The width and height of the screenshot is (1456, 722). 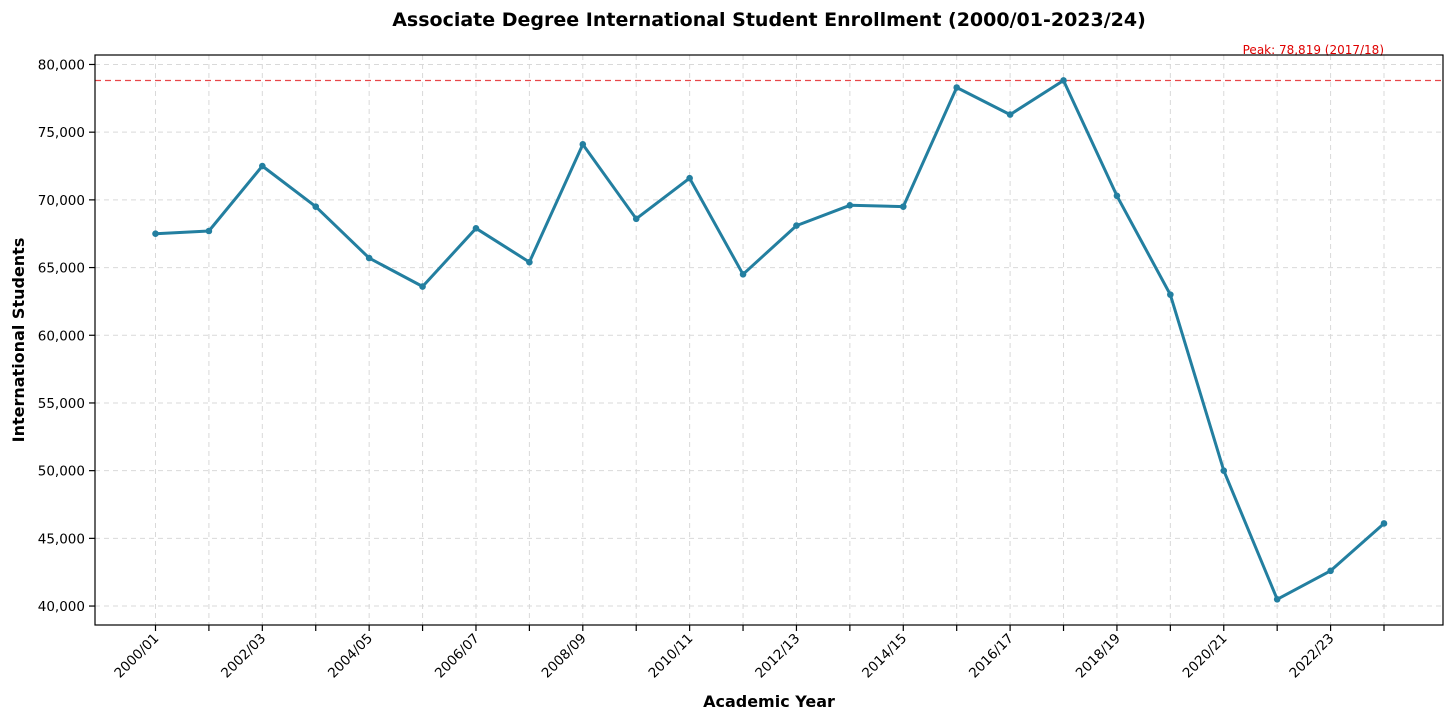 I want to click on peak-annotation: Peak: 78,819 (2017/18), so click(x=1313, y=50).